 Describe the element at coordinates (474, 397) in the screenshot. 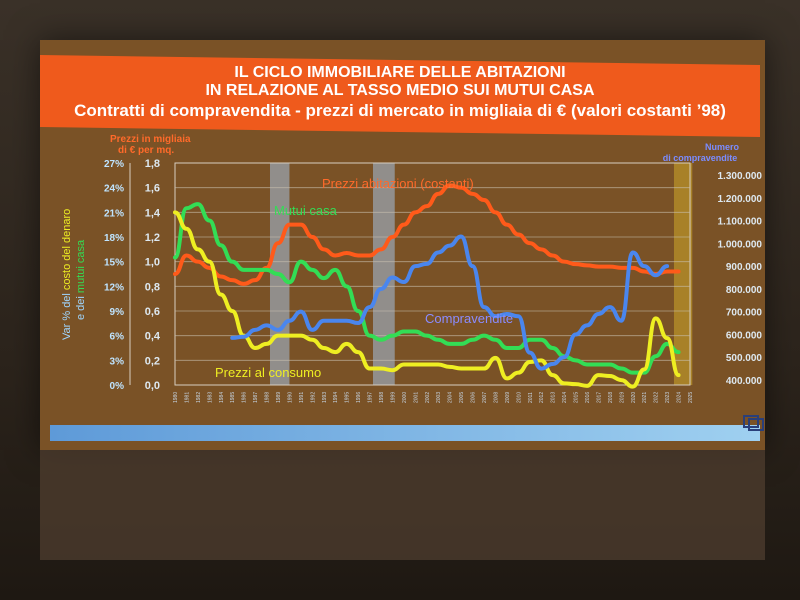

I see `year-tick-label: 2006` at that location.